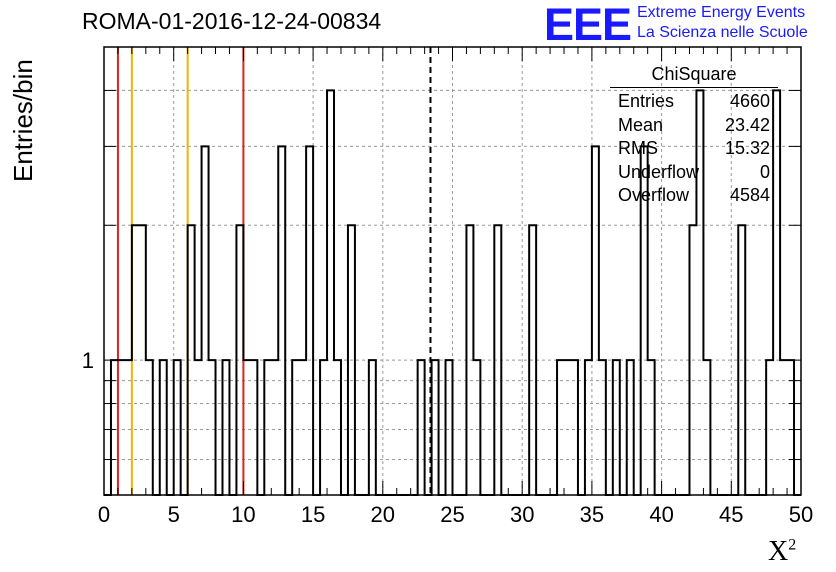  I want to click on stat-label: Underflow, so click(659, 171).